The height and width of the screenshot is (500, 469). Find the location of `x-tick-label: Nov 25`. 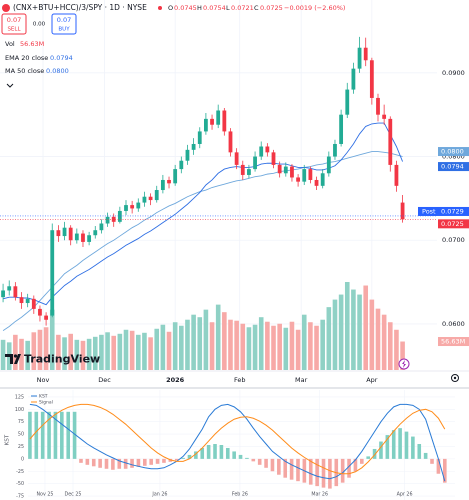

x-tick-label: Nov 25 is located at coordinates (44, 495).